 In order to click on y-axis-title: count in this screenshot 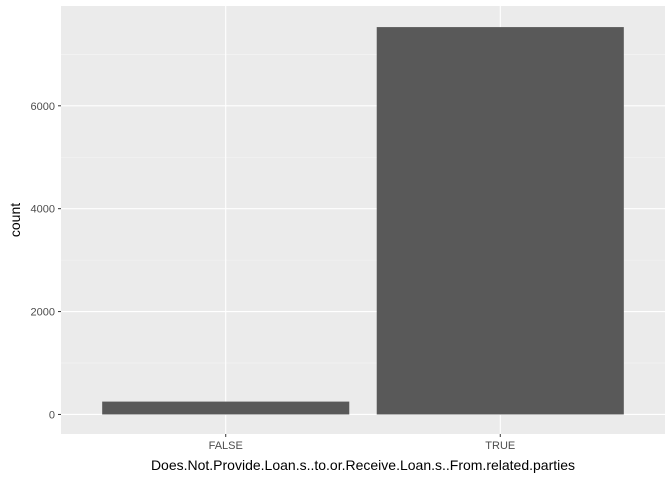, I will do `click(15, 220)`.